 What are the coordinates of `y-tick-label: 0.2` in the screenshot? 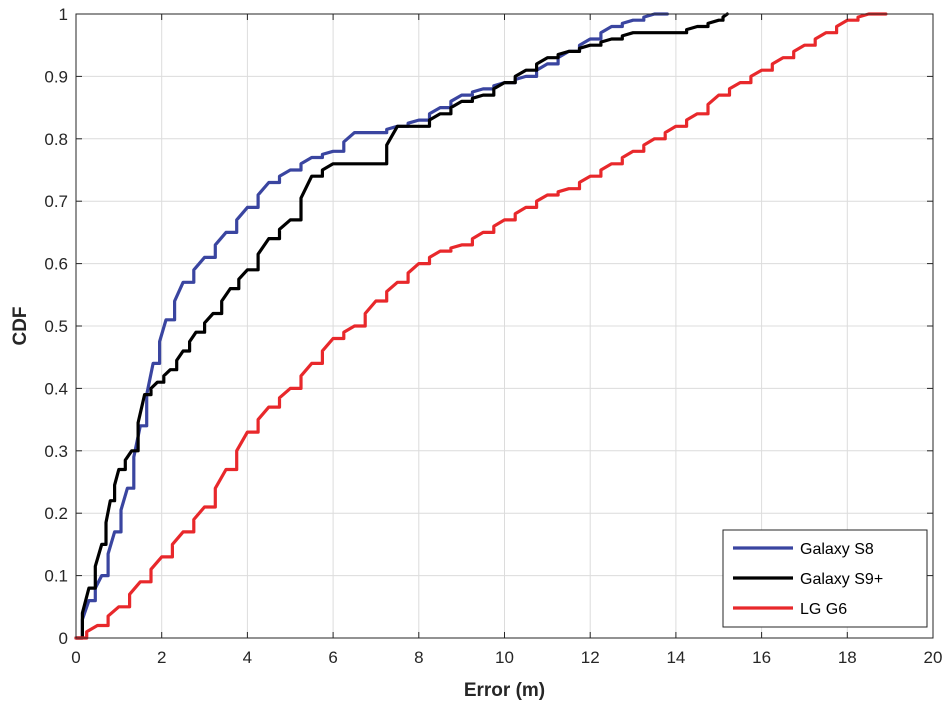 It's located at (56, 513).